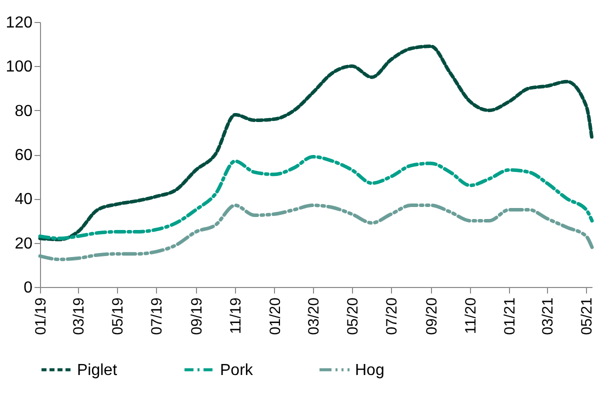  Describe the element at coordinates (197, 317) in the screenshot. I see `x-tick-label: 09/19` at that location.